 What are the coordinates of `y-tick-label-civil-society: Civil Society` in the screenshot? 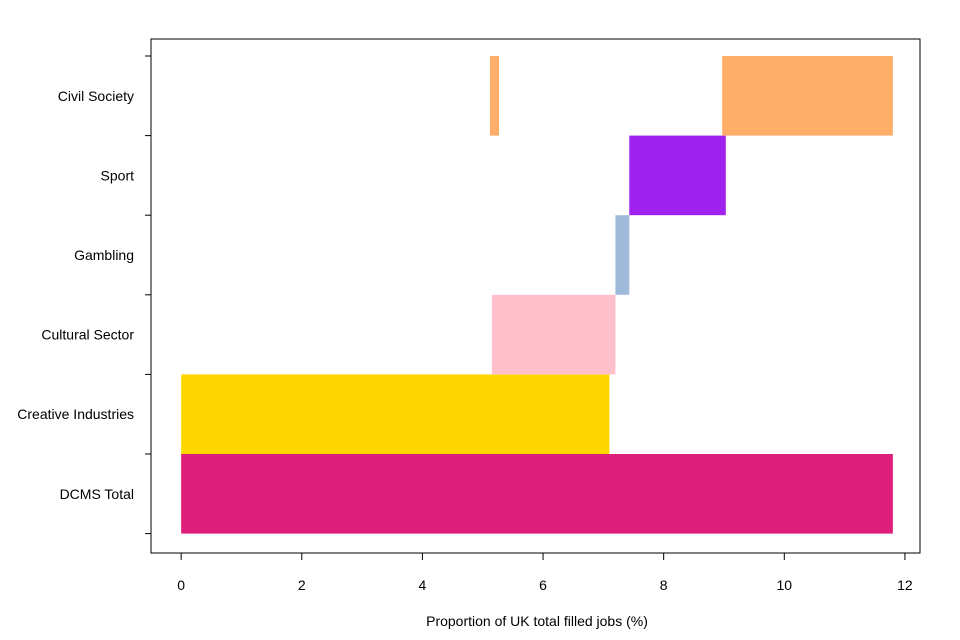 It's located at (96, 96).